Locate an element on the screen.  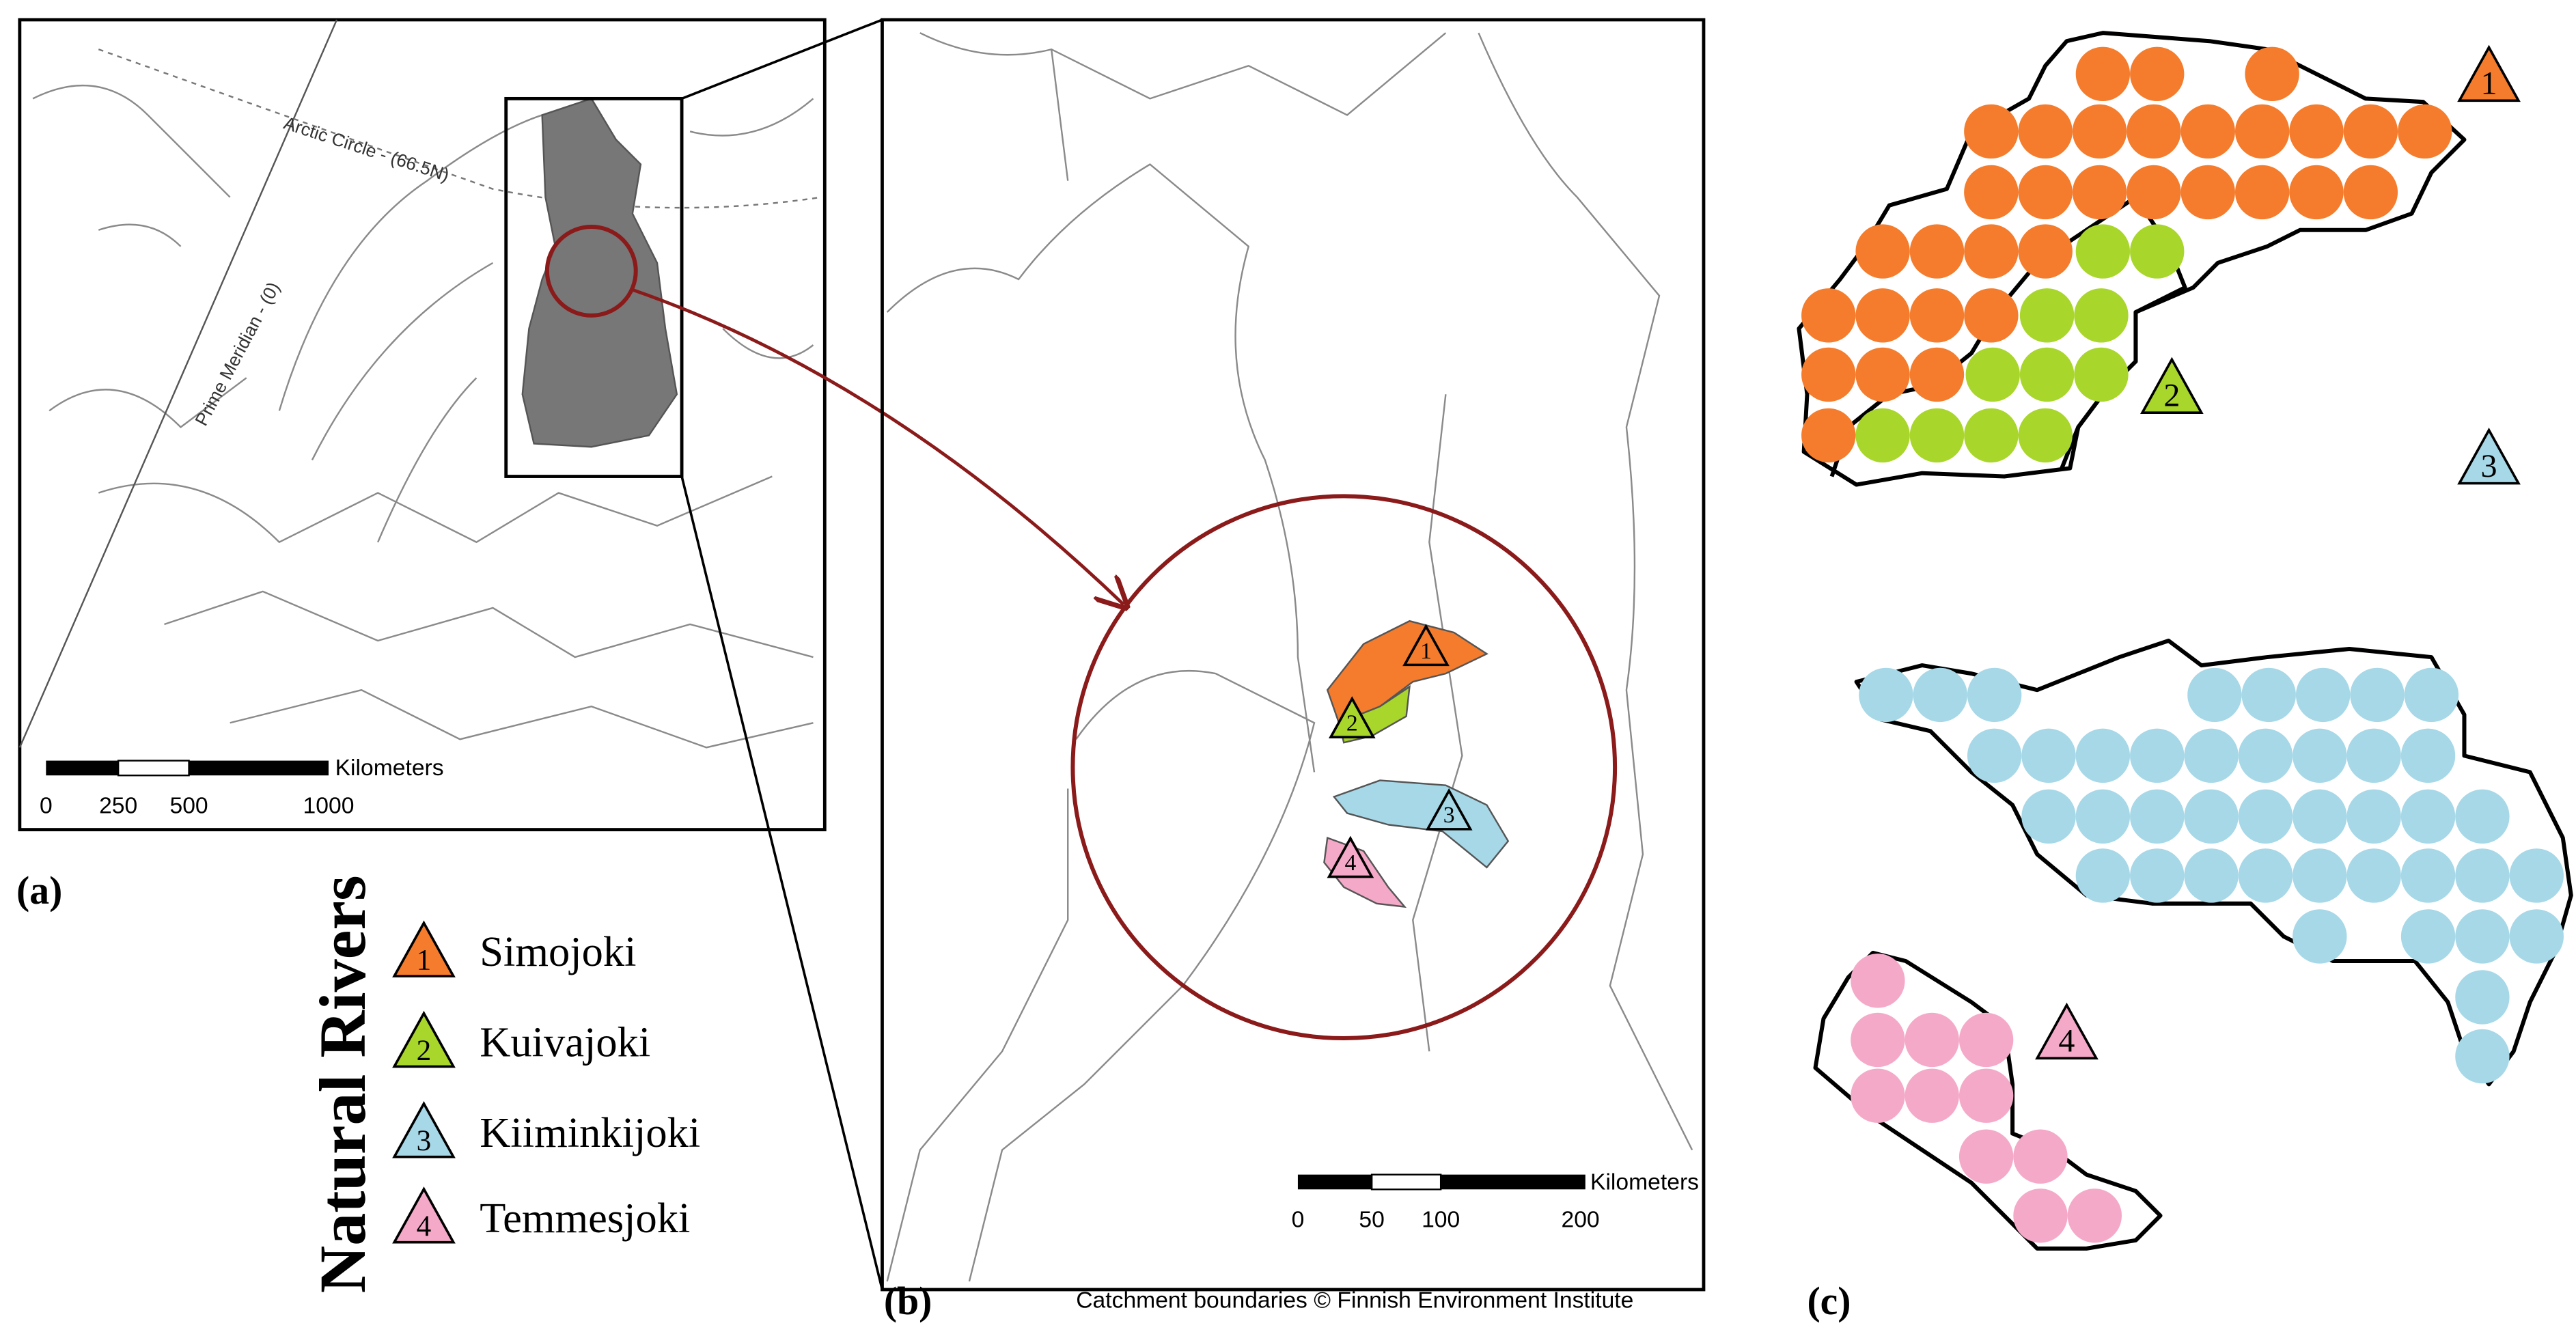
study-area-circle-small is located at coordinates (591, 271).